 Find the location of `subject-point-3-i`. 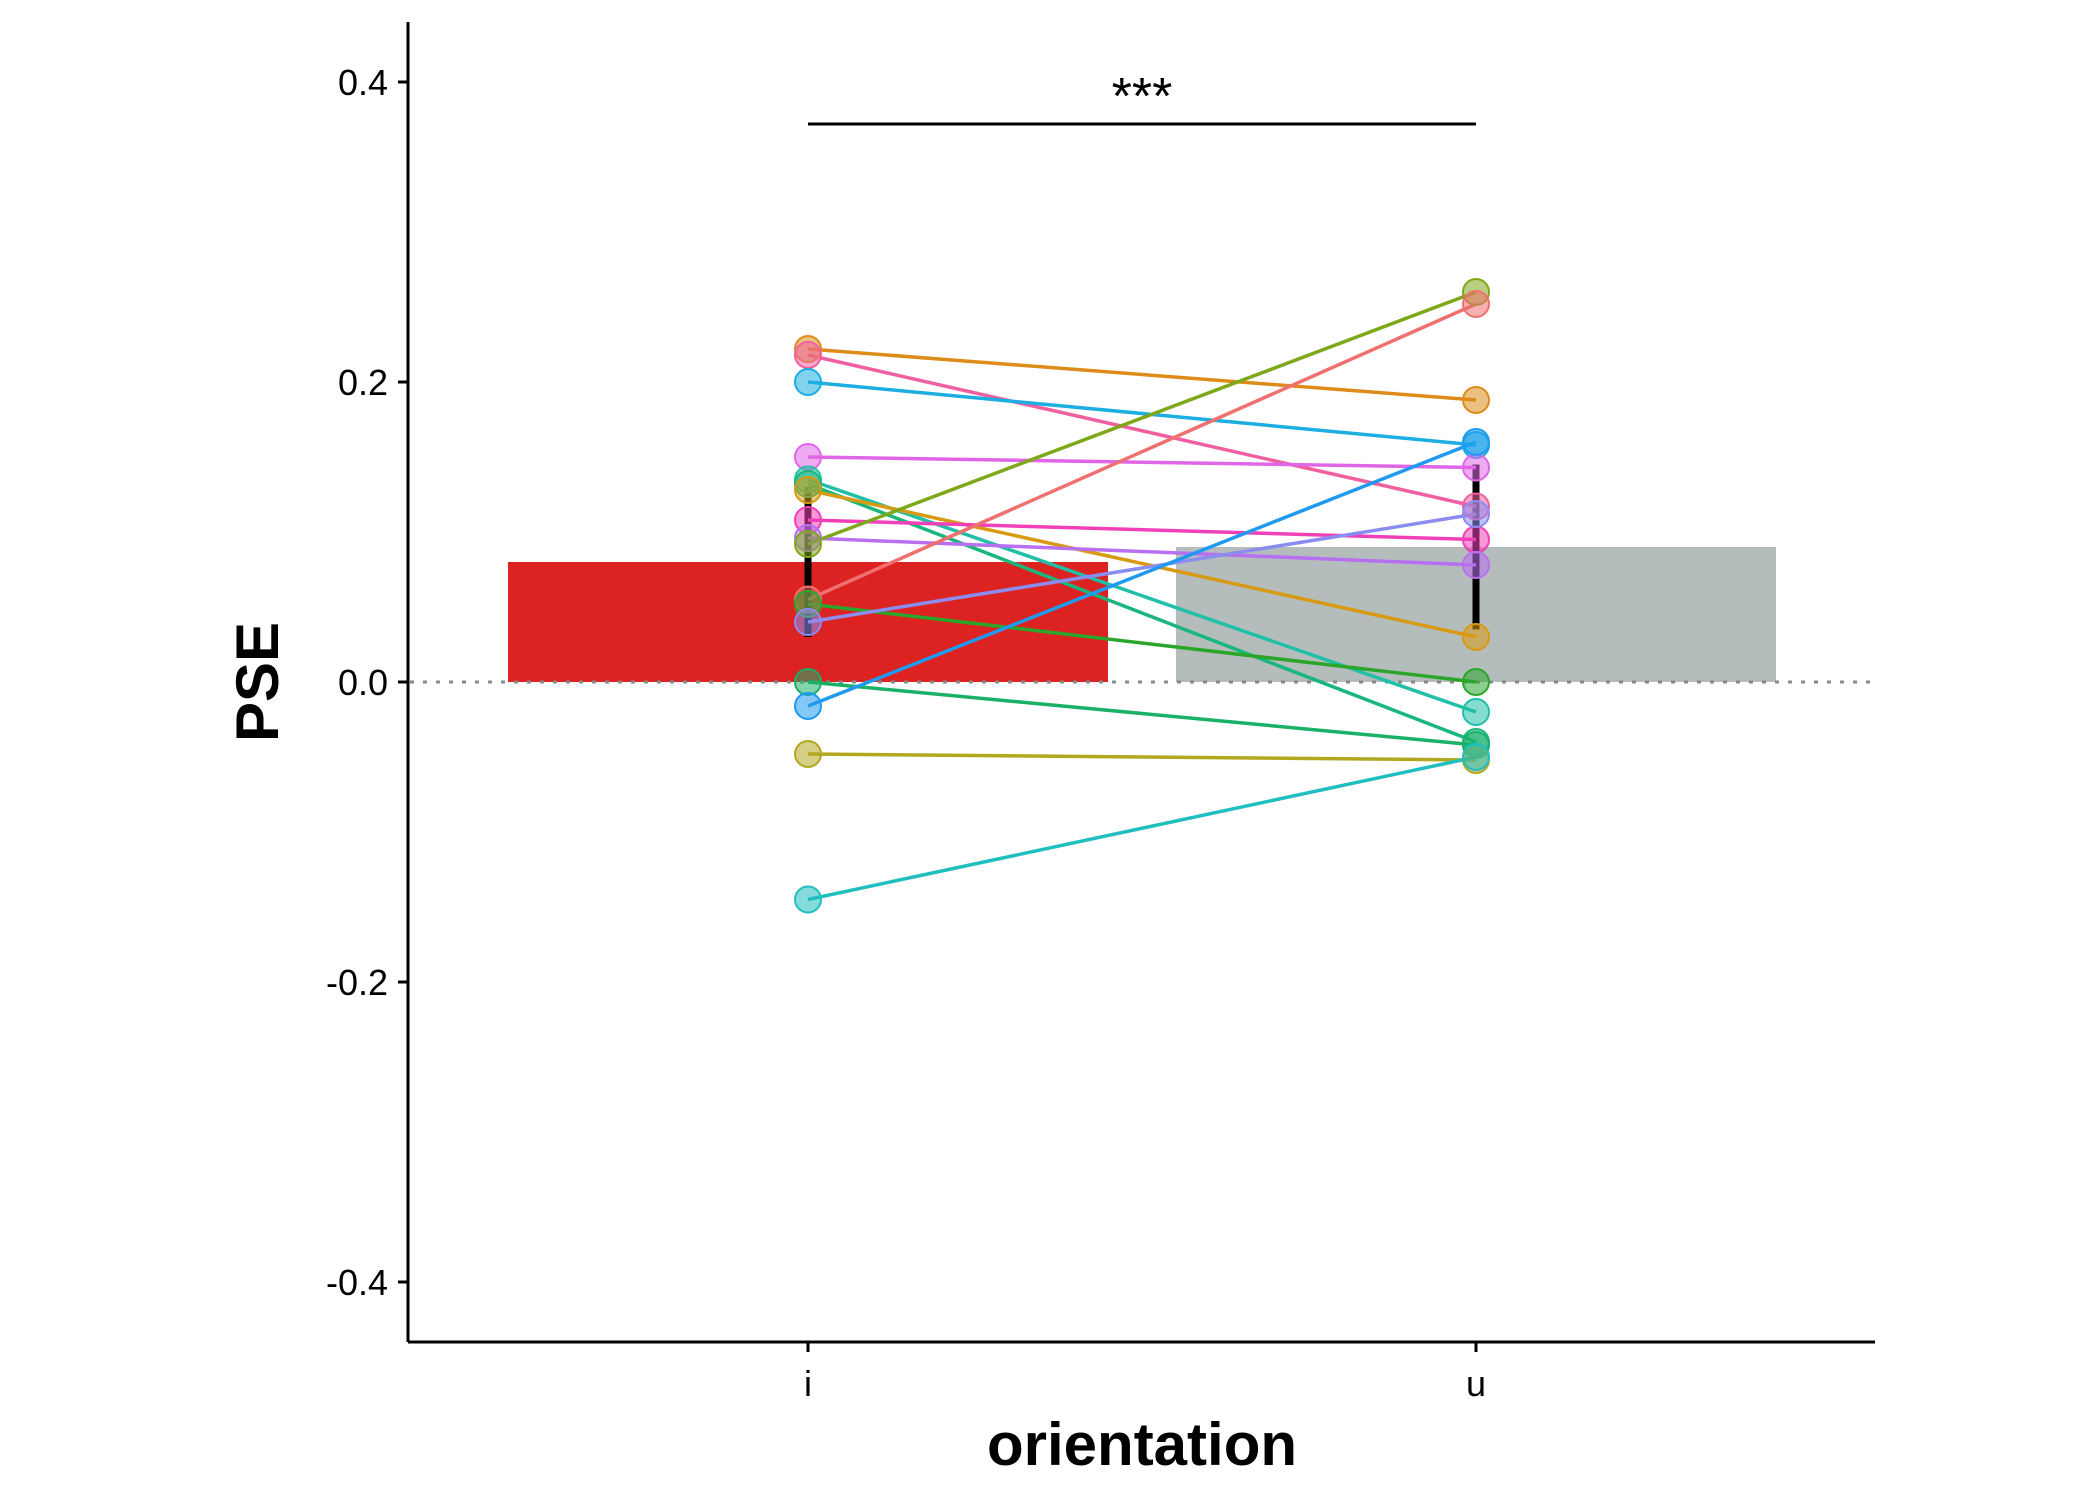

subject-point-3-i is located at coordinates (808, 382).